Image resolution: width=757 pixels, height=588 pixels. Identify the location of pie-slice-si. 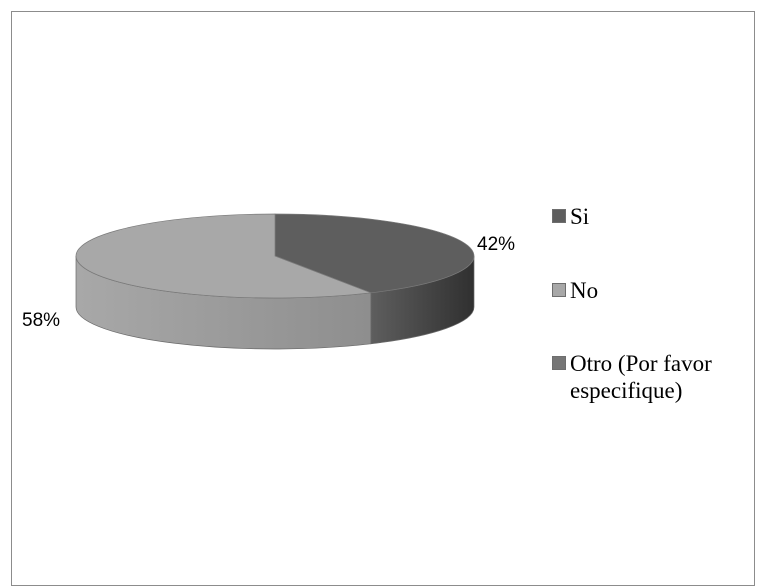
(374, 253).